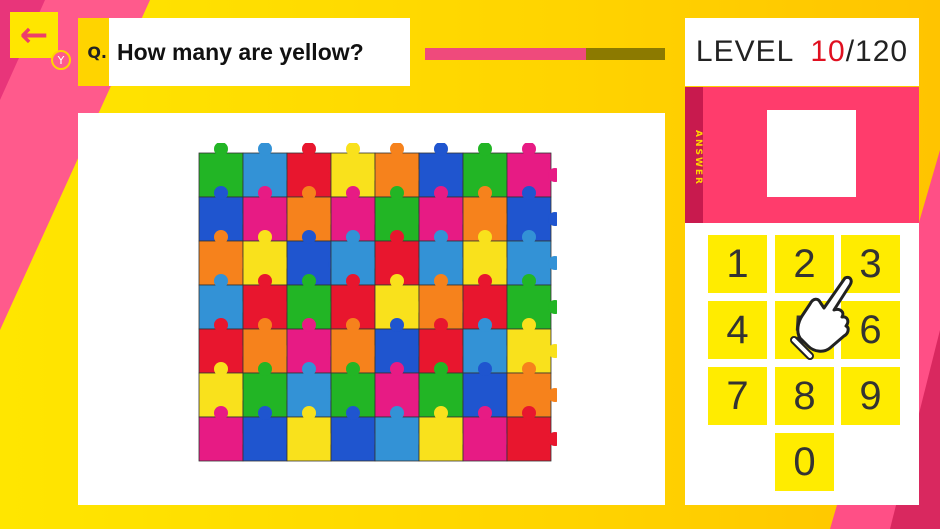  What do you see at coordinates (745, 51) in the screenshot?
I see `level-label: LEVEL` at bounding box center [745, 51].